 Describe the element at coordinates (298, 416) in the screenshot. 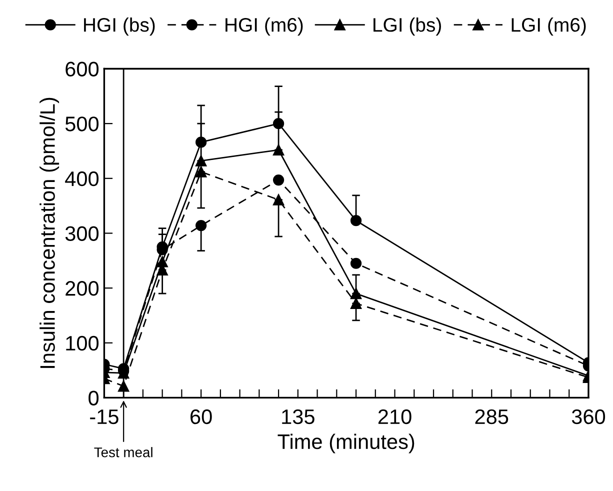

I see `x-tick-label: 135` at that location.